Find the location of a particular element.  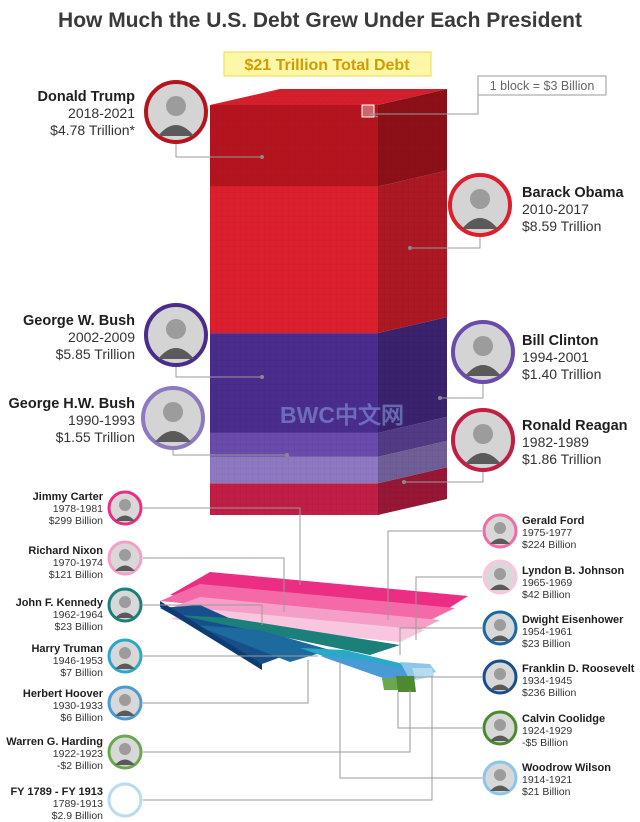

portrait-head-george-w-bush is located at coordinates (176, 329).